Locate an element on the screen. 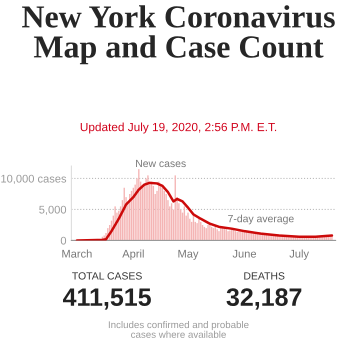  y-tick-label: 5,000 is located at coordinates (52, 210).